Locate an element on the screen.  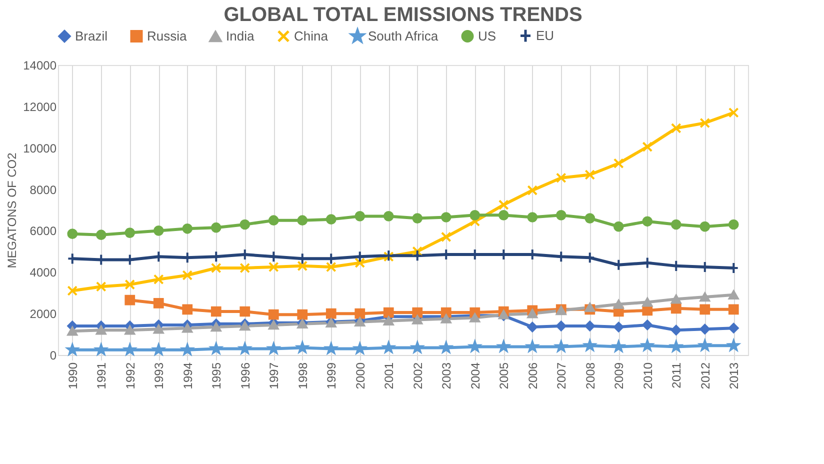
legend-label: US is located at coordinates (487, 36).